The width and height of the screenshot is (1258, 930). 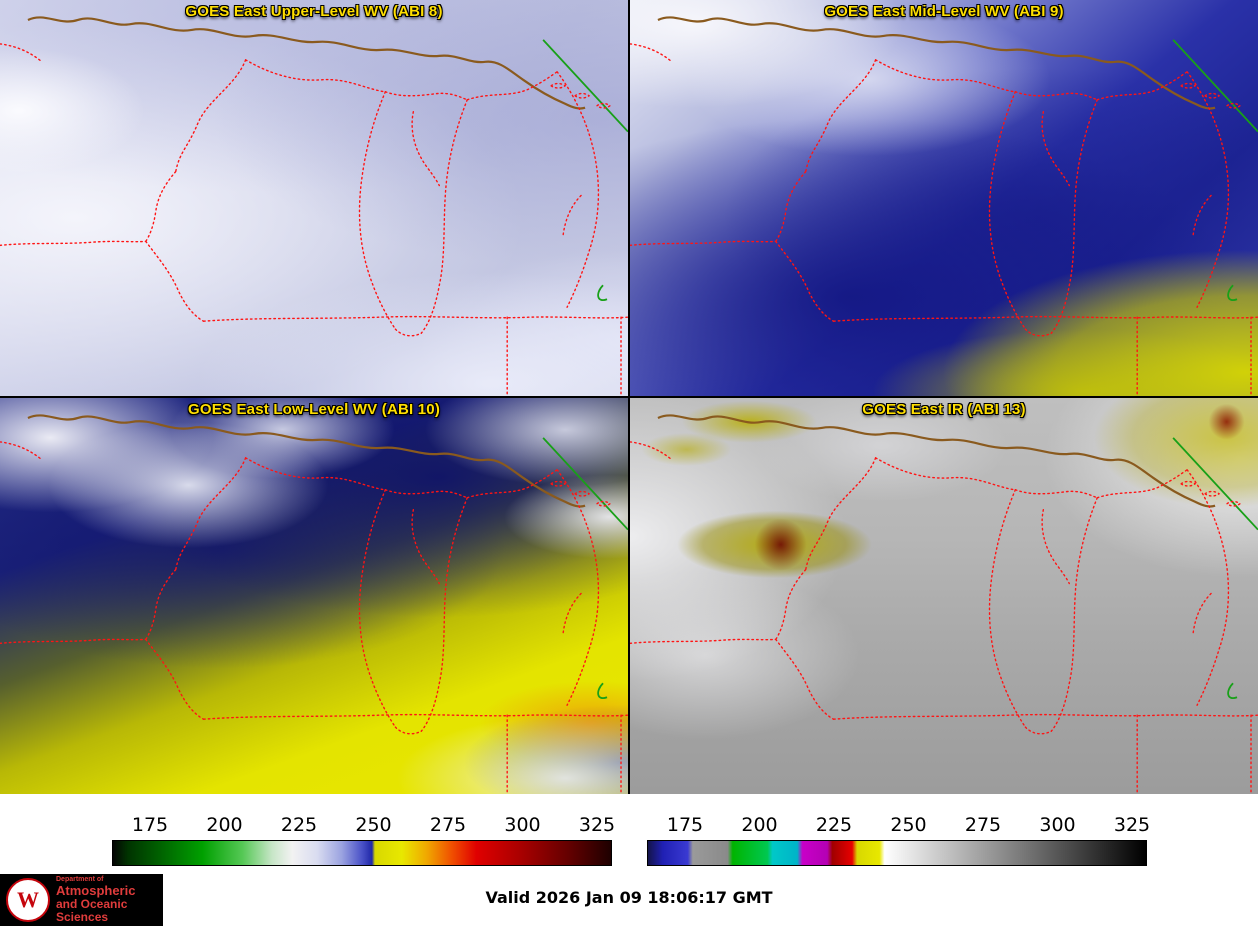 What do you see at coordinates (944, 409) in the screenshot?
I see `panel-title: GOES East IR (ABI 13)` at bounding box center [944, 409].